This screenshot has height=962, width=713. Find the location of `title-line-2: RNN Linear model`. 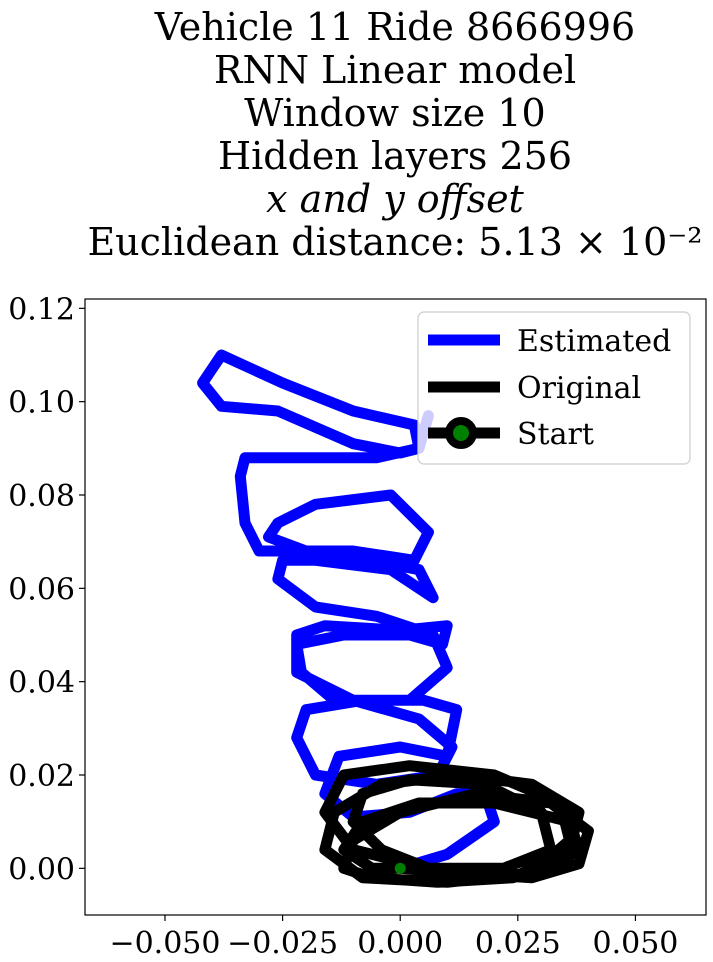

title-line-2: RNN Linear model is located at coordinates (395, 70).